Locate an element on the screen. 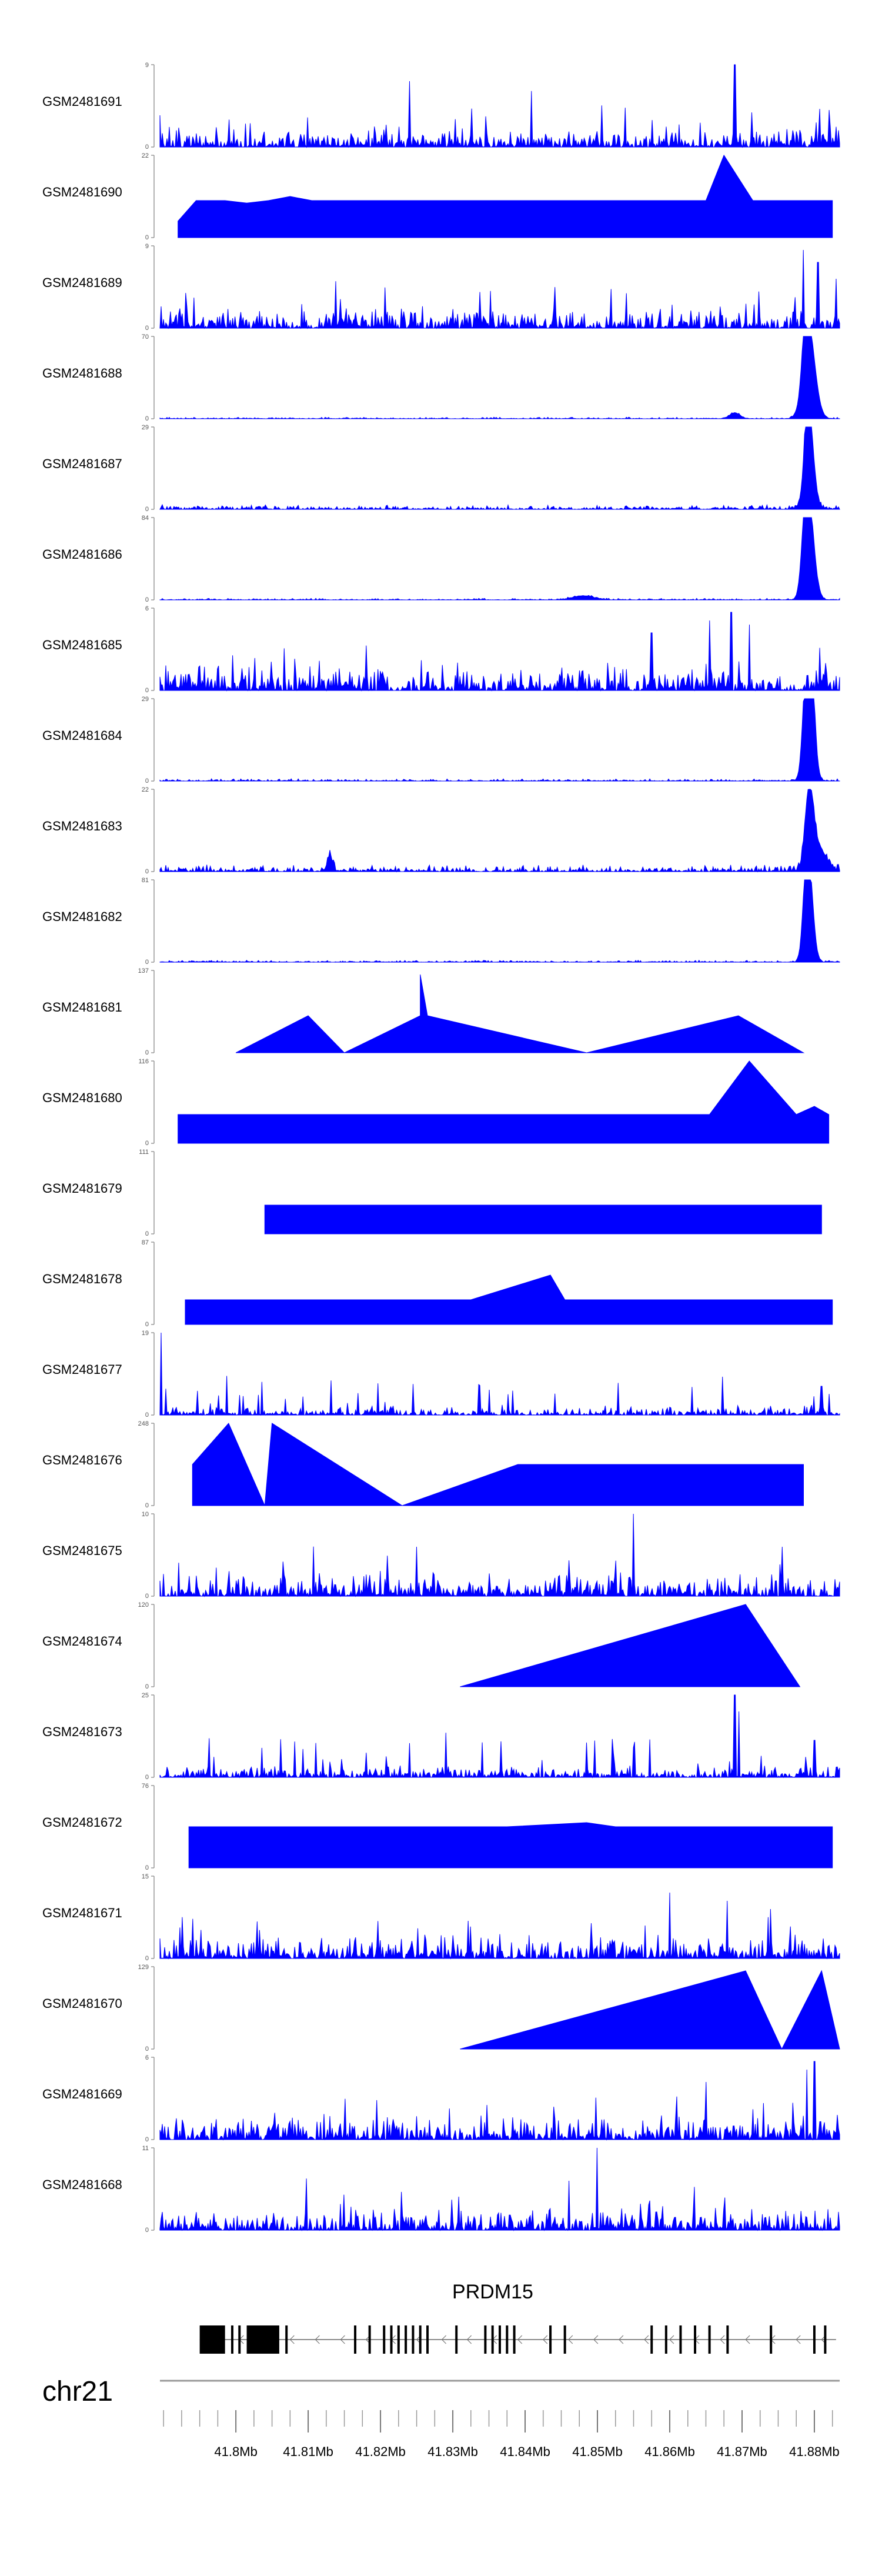  signal-GSM2481677 is located at coordinates (499, 1374).